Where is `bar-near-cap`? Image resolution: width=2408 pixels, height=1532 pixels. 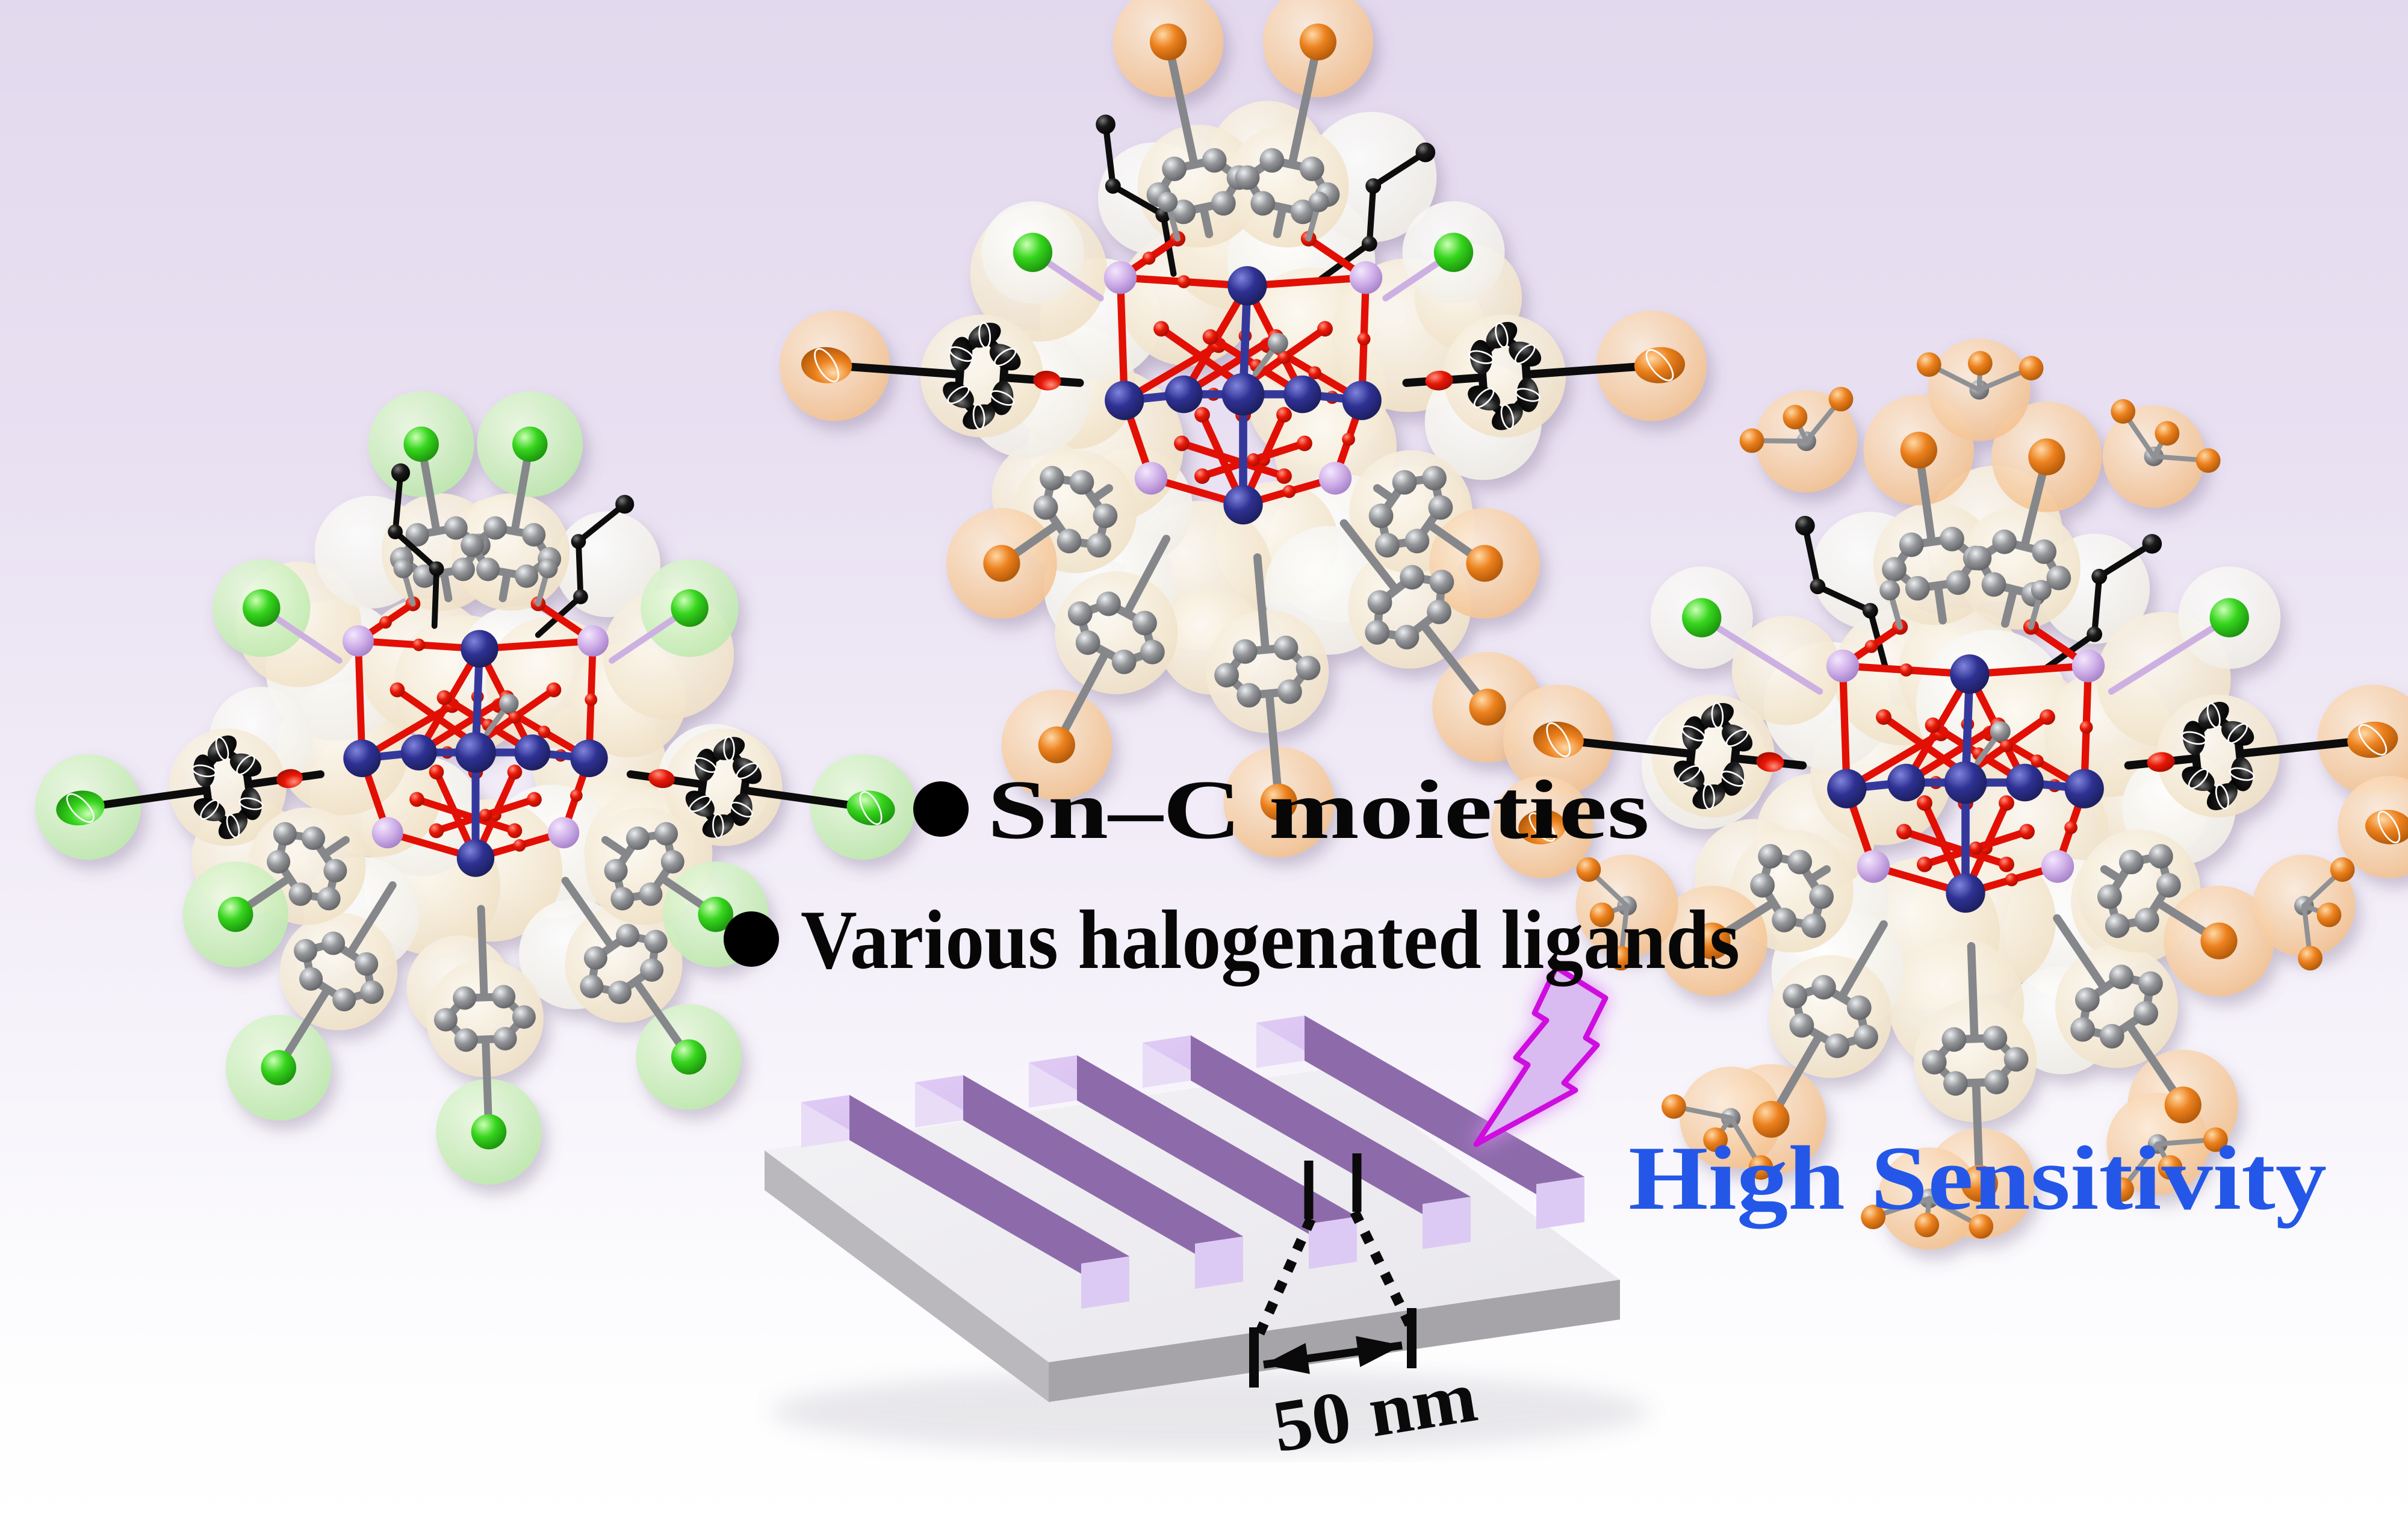
bar-near-cap is located at coordinates (1333, 1243).